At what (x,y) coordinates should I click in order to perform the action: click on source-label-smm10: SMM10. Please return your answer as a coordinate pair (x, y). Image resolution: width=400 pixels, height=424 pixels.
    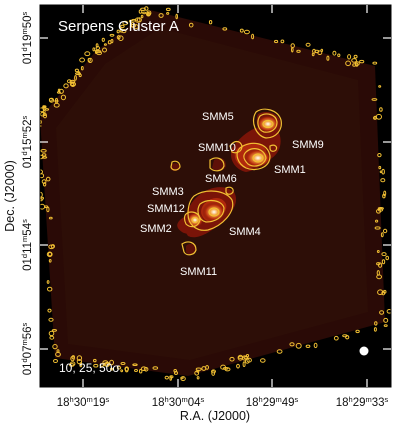
    Looking at the image, I should click on (217, 148).